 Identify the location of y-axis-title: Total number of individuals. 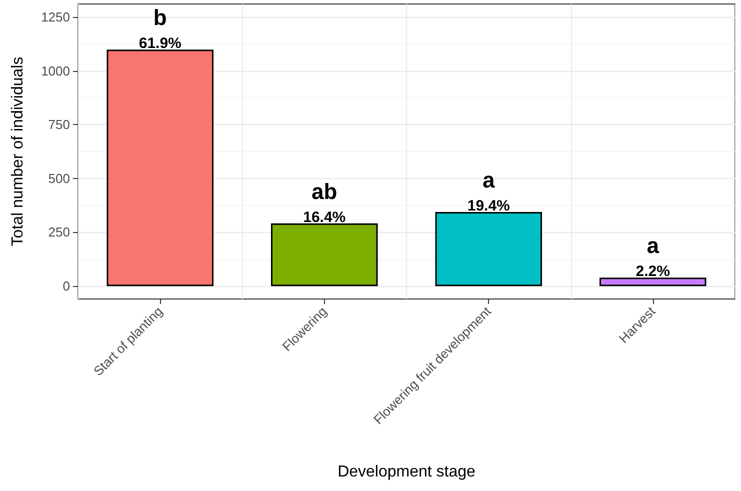
(18, 151).